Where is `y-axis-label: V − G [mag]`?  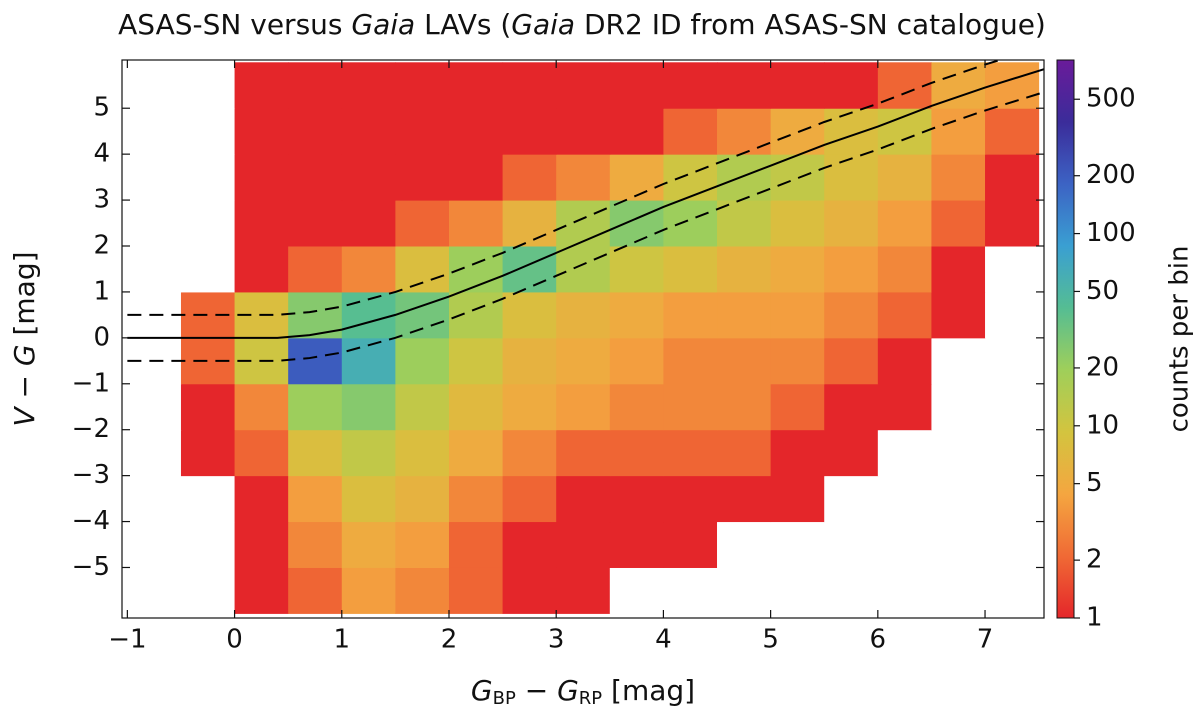 y-axis-label: V − G [mag] is located at coordinates (24, 338).